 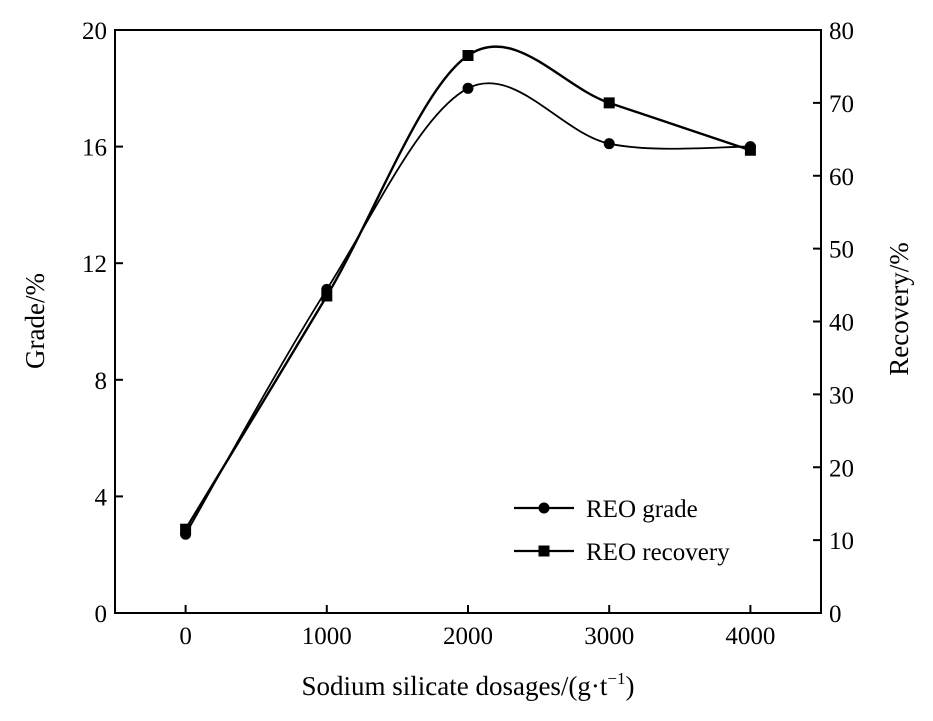 What do you see at coordinates (102, 323) in the screenshot?
I see `left-y-axis-ticks: 0 4 8 12 16 20` at bounding box center [102, 323].